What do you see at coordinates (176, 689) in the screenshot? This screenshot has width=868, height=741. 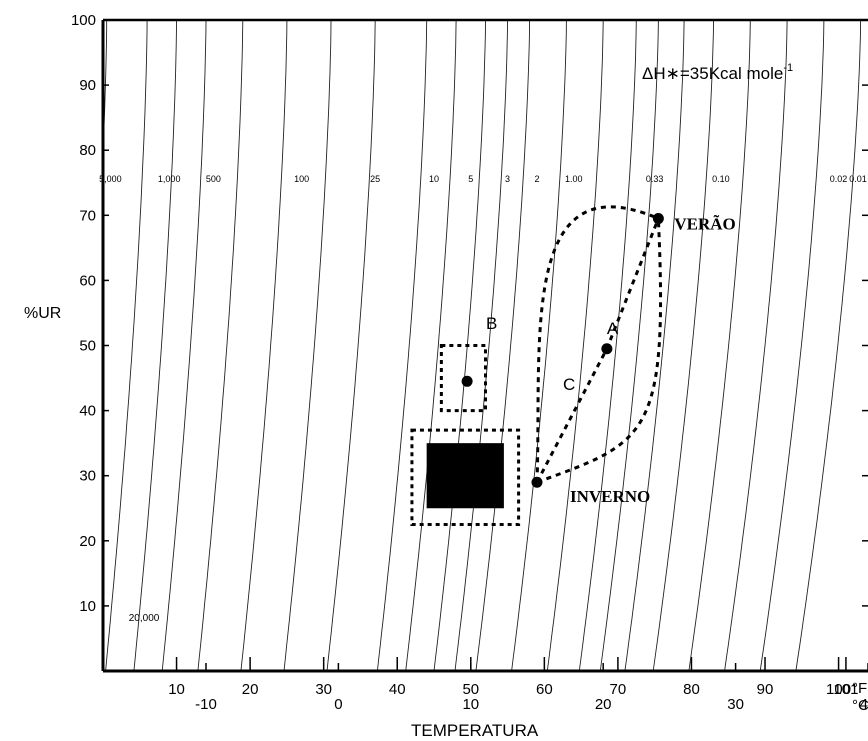 I see `x-tick-label-f: 10` at bounding box center [176, 689].